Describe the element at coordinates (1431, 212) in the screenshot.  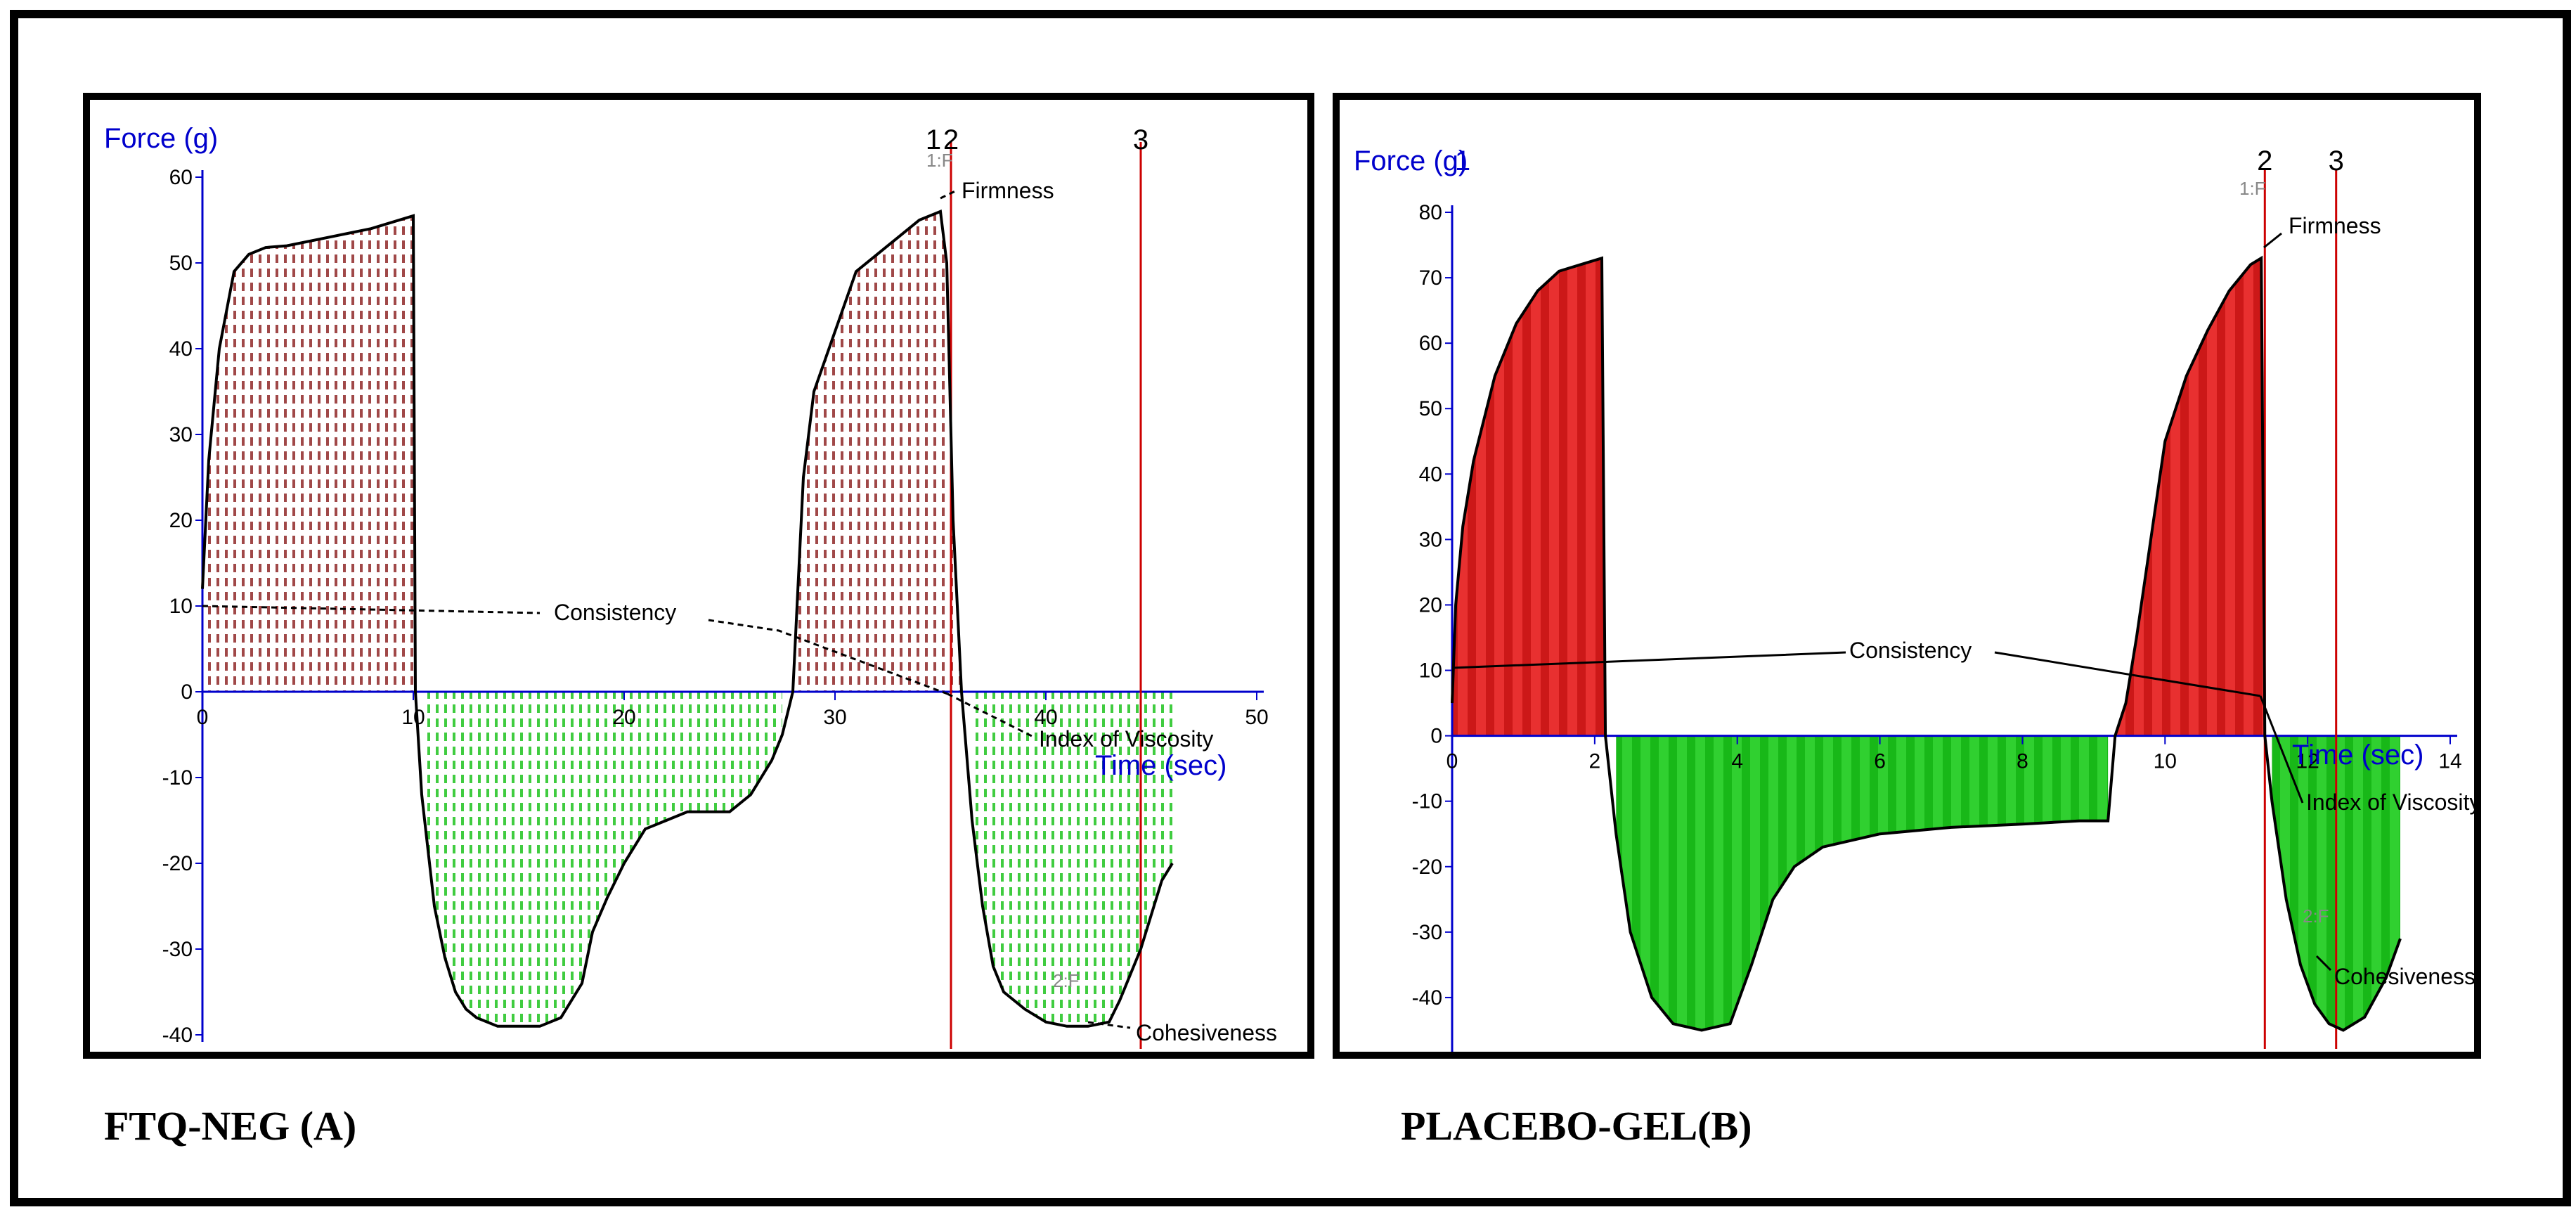
I see `y-tick-label: 80` at that location.